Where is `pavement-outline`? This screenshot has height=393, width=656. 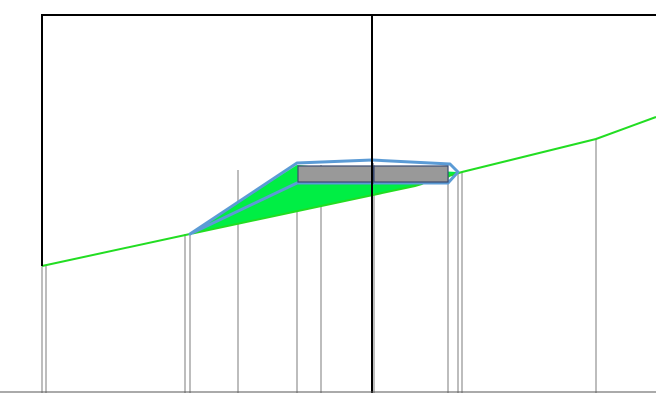
pavement-outline is located at coordinates (324, 197).